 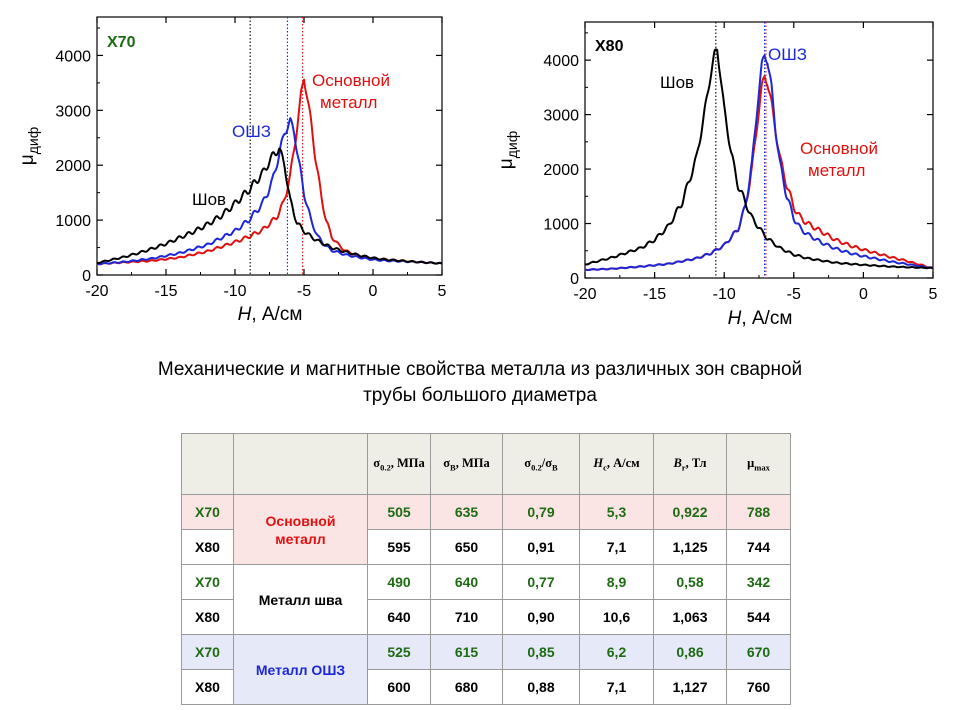 I want to click on table-row: X80 640 710 0,90 10,6 1,063 544, so click(x=486, y=617).